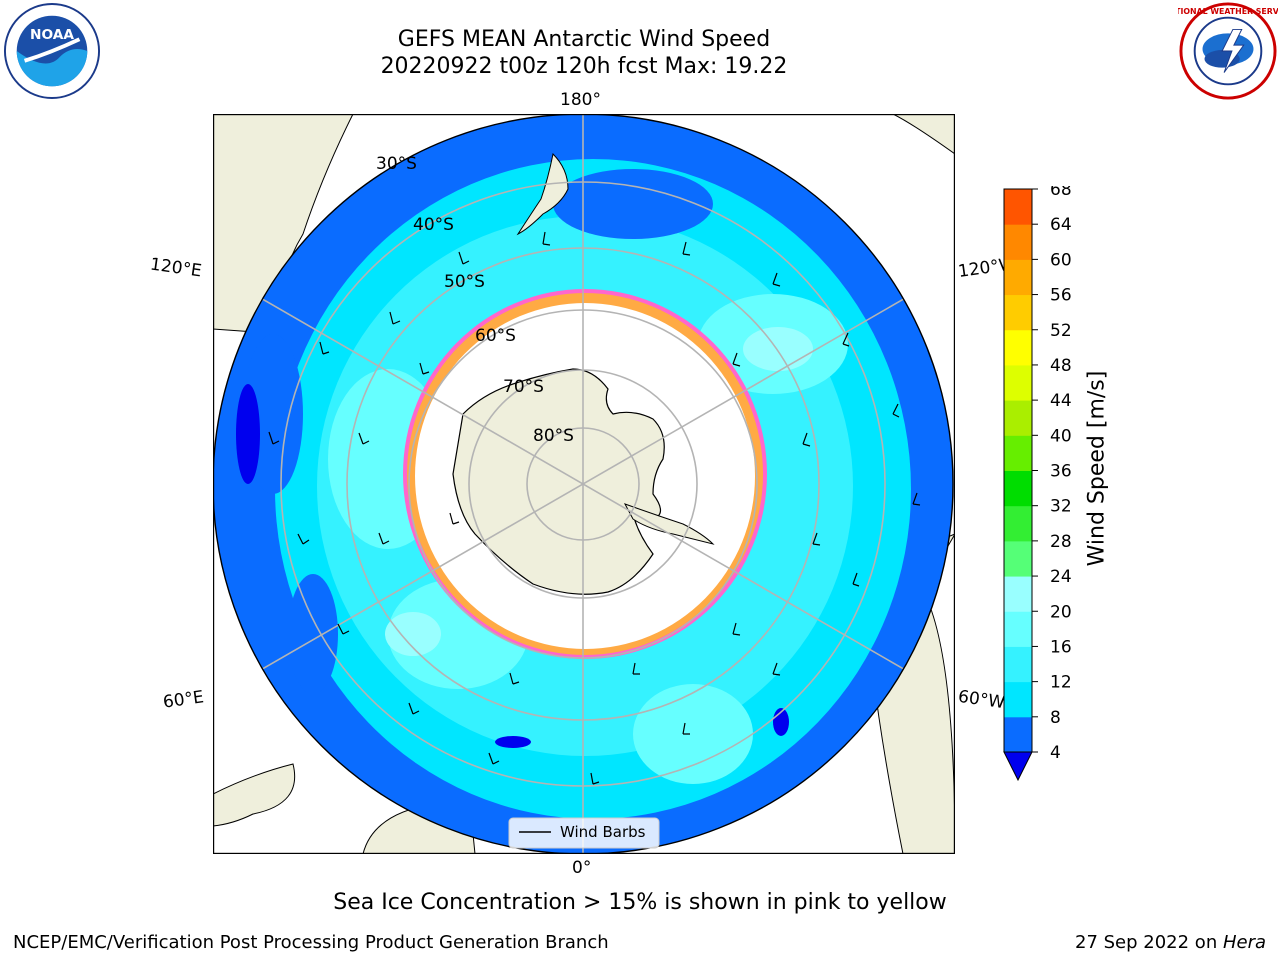 The width and height of the screenshot is (1280, 960). Describe the element at coordinates (1061, 366) in the screenshot. I see `colorbar-tick-label: 48` at that location.